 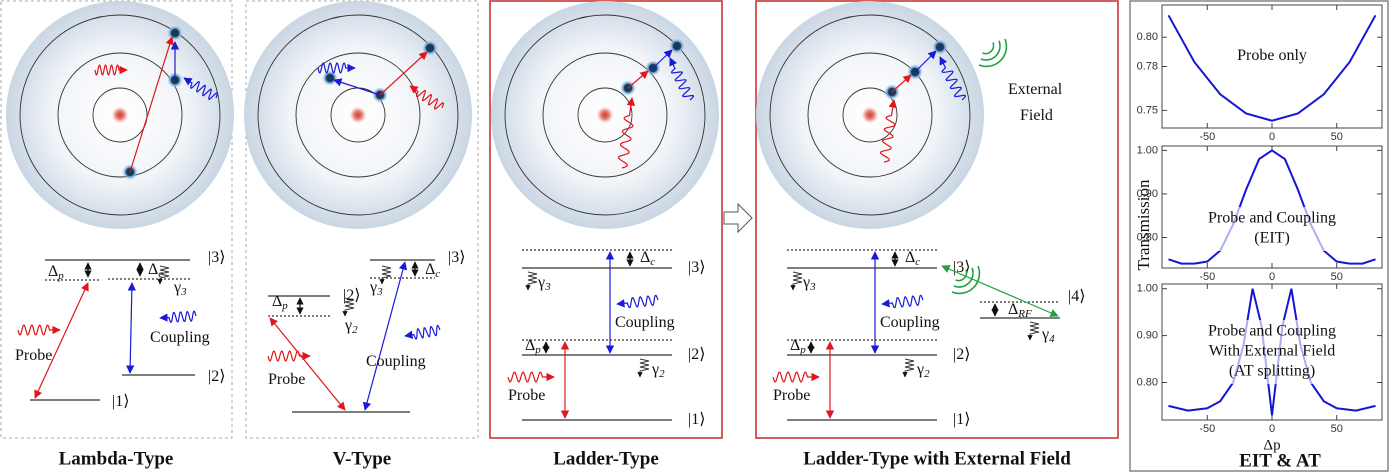 What do you see at coordinates (116, 458) in the screenshot?
I see `caption: Lambda-Type` at bounding box center [116, 458].